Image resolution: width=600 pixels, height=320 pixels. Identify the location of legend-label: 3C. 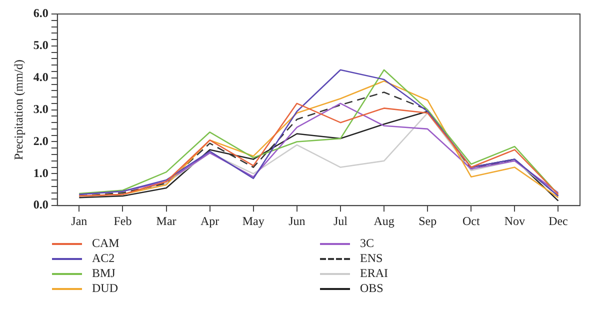
(367, 243).